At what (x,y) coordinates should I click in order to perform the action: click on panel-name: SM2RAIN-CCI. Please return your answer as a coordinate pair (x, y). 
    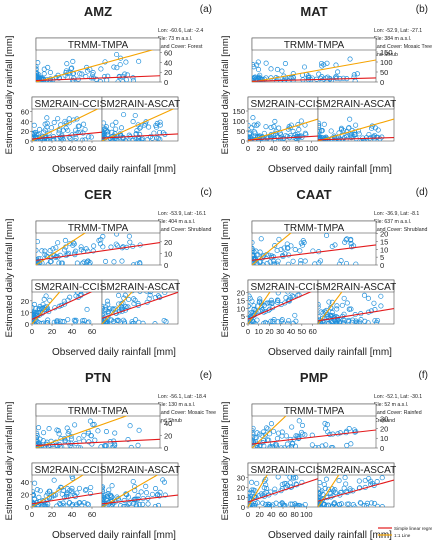
    Looking at the image, I should click on (66, 104).